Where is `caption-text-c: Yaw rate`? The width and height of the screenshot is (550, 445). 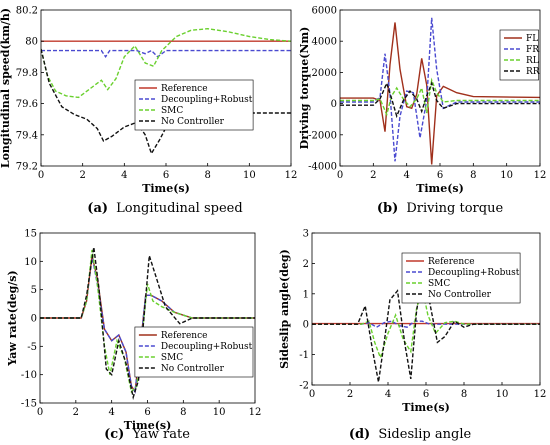 caption-text-c: Yaw rate is located at coordinates (160, 434).